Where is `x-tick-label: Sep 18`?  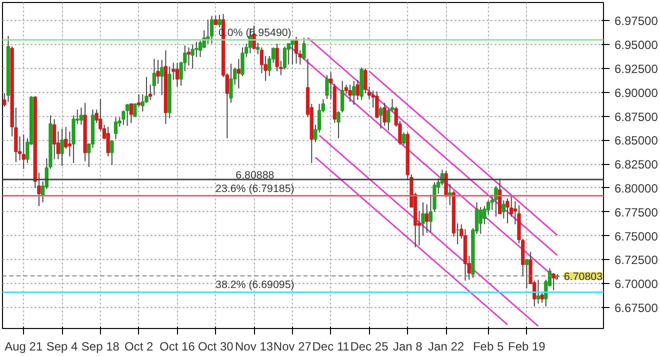
x-tick-label: Sep 18 is located at coordinates (100, 347).